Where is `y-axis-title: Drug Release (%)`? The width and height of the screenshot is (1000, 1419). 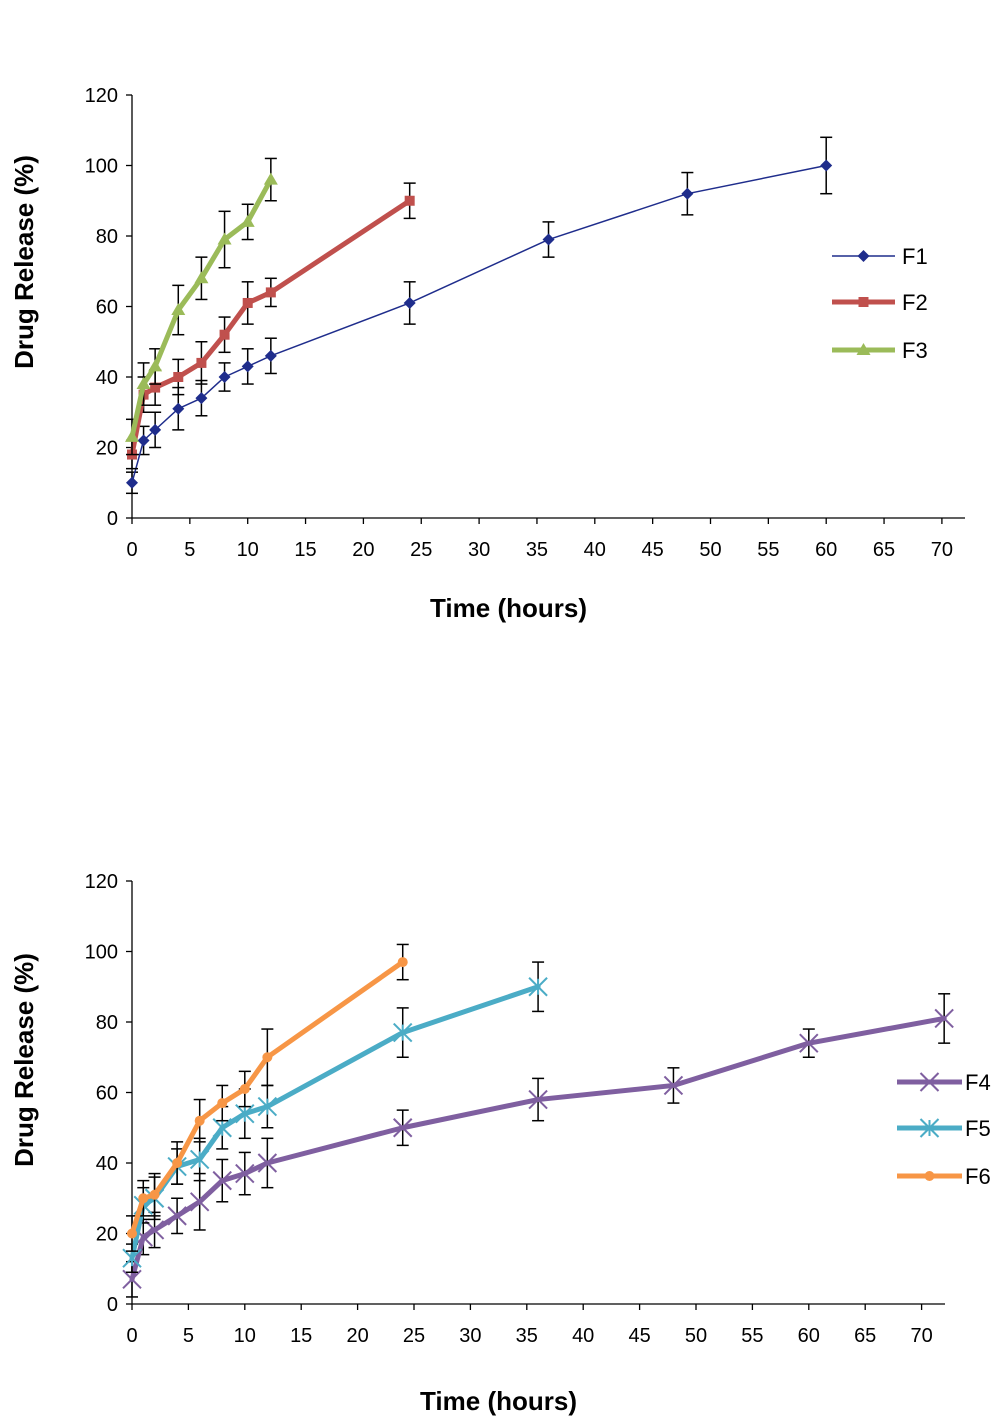
y-axis-title: Drug Release (%) is located at coordinates (24, 262).